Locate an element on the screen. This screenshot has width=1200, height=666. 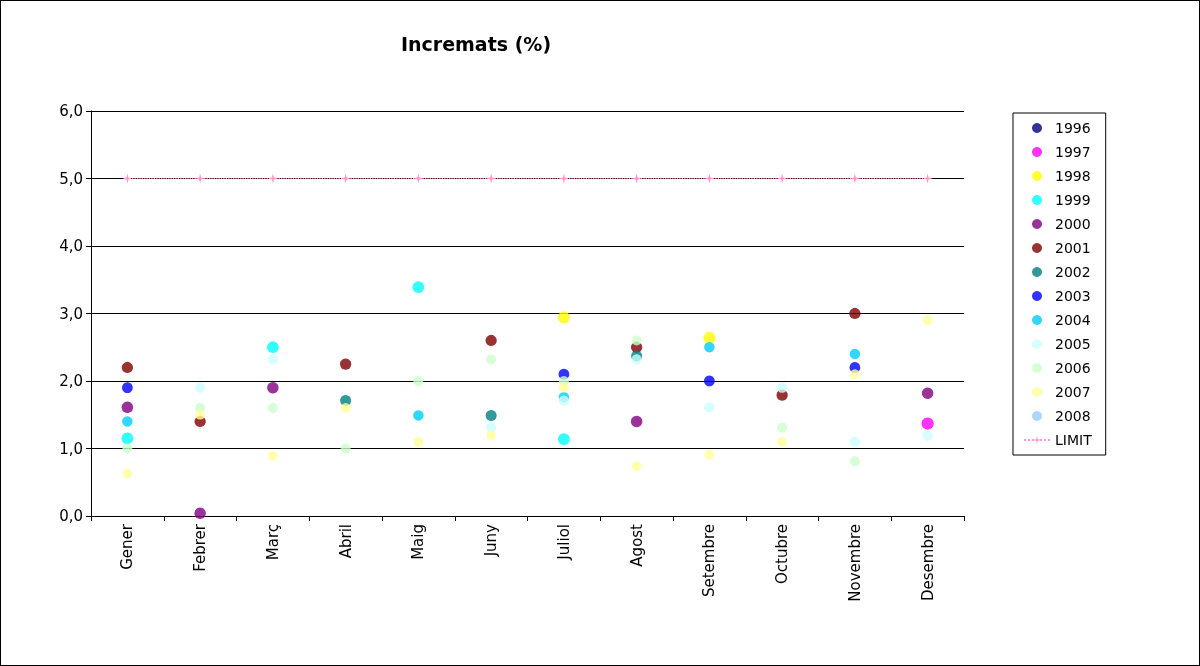
x-tick-label: Març is located at coordinates (272, 542).